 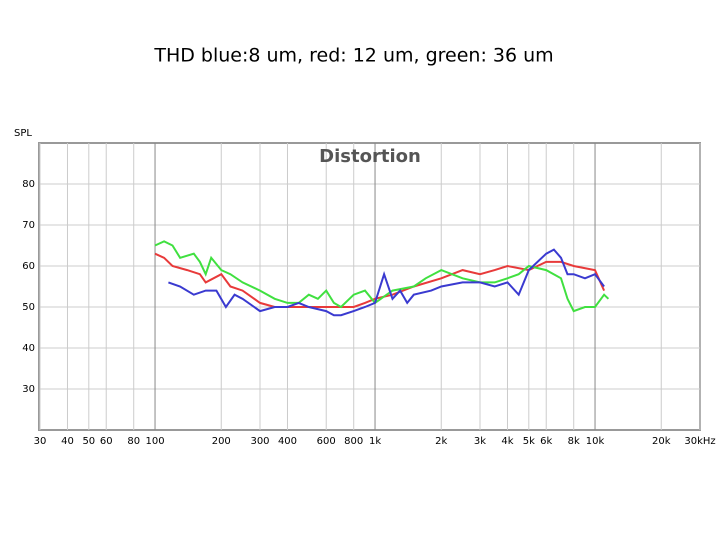 I want to click on y-axis-label: SPL, so click(x=23, y=133).